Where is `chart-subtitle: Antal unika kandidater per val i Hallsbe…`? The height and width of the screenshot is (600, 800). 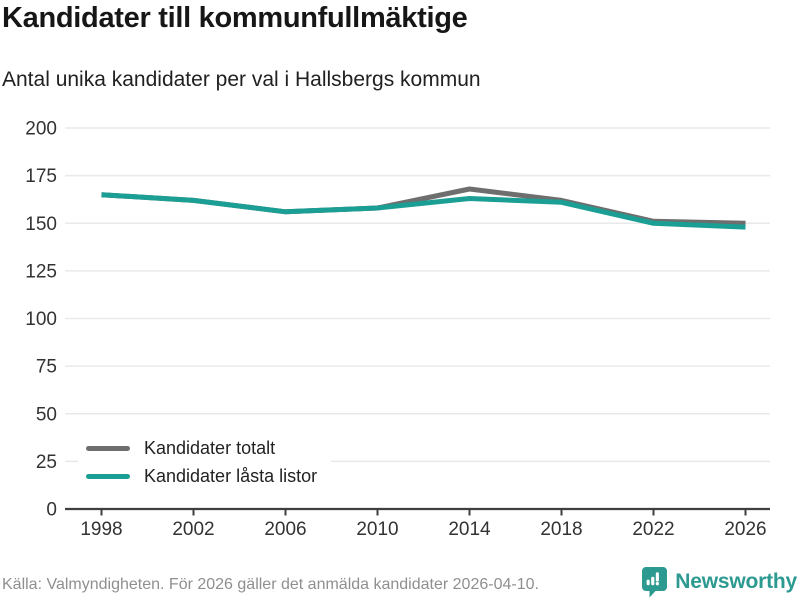
chart-subtitle: Antal unika kandidater per val i Hallsbe… is located at coordinates (241, 79).